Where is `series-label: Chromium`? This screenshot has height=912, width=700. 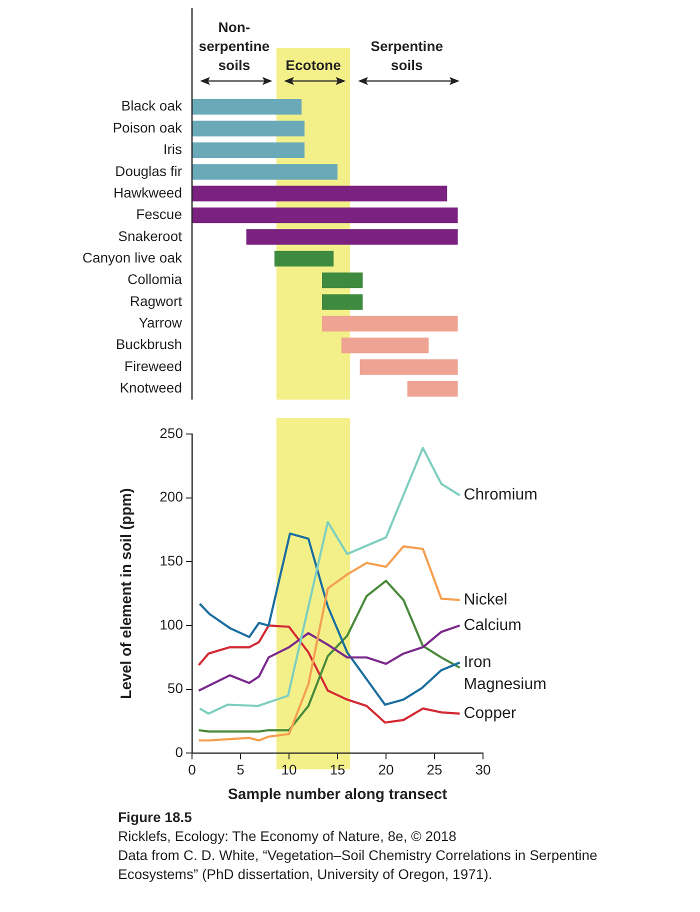 series-label: Chromium is located at coordinates (501, 495).